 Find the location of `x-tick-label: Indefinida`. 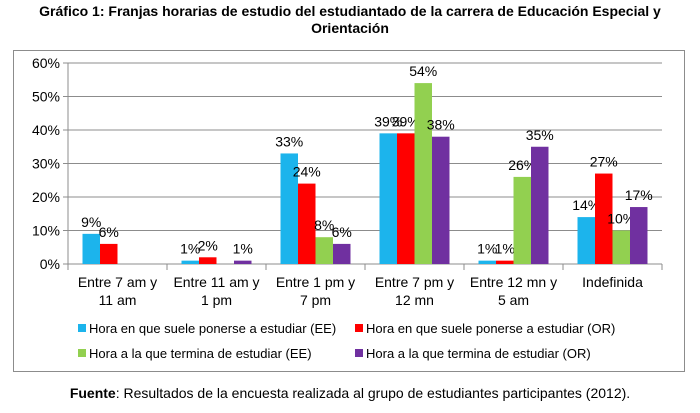

x-tick-label: Indefinida is located at coordinates (612, 282).